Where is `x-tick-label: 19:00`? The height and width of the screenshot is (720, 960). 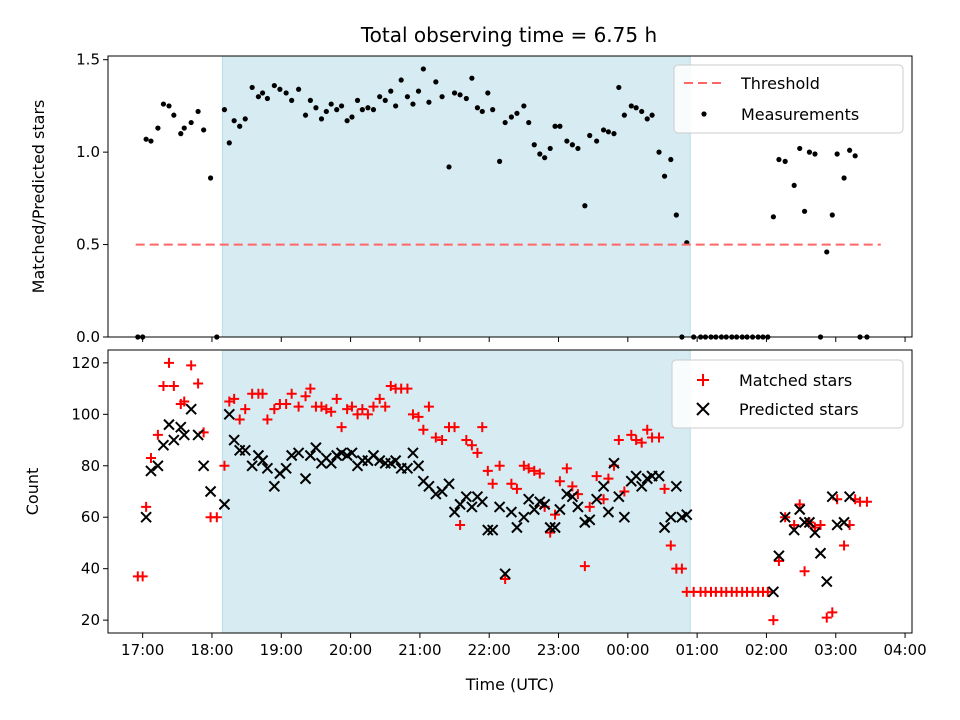
x-tick-label: 19:00 is located at coordinates (281, 650).